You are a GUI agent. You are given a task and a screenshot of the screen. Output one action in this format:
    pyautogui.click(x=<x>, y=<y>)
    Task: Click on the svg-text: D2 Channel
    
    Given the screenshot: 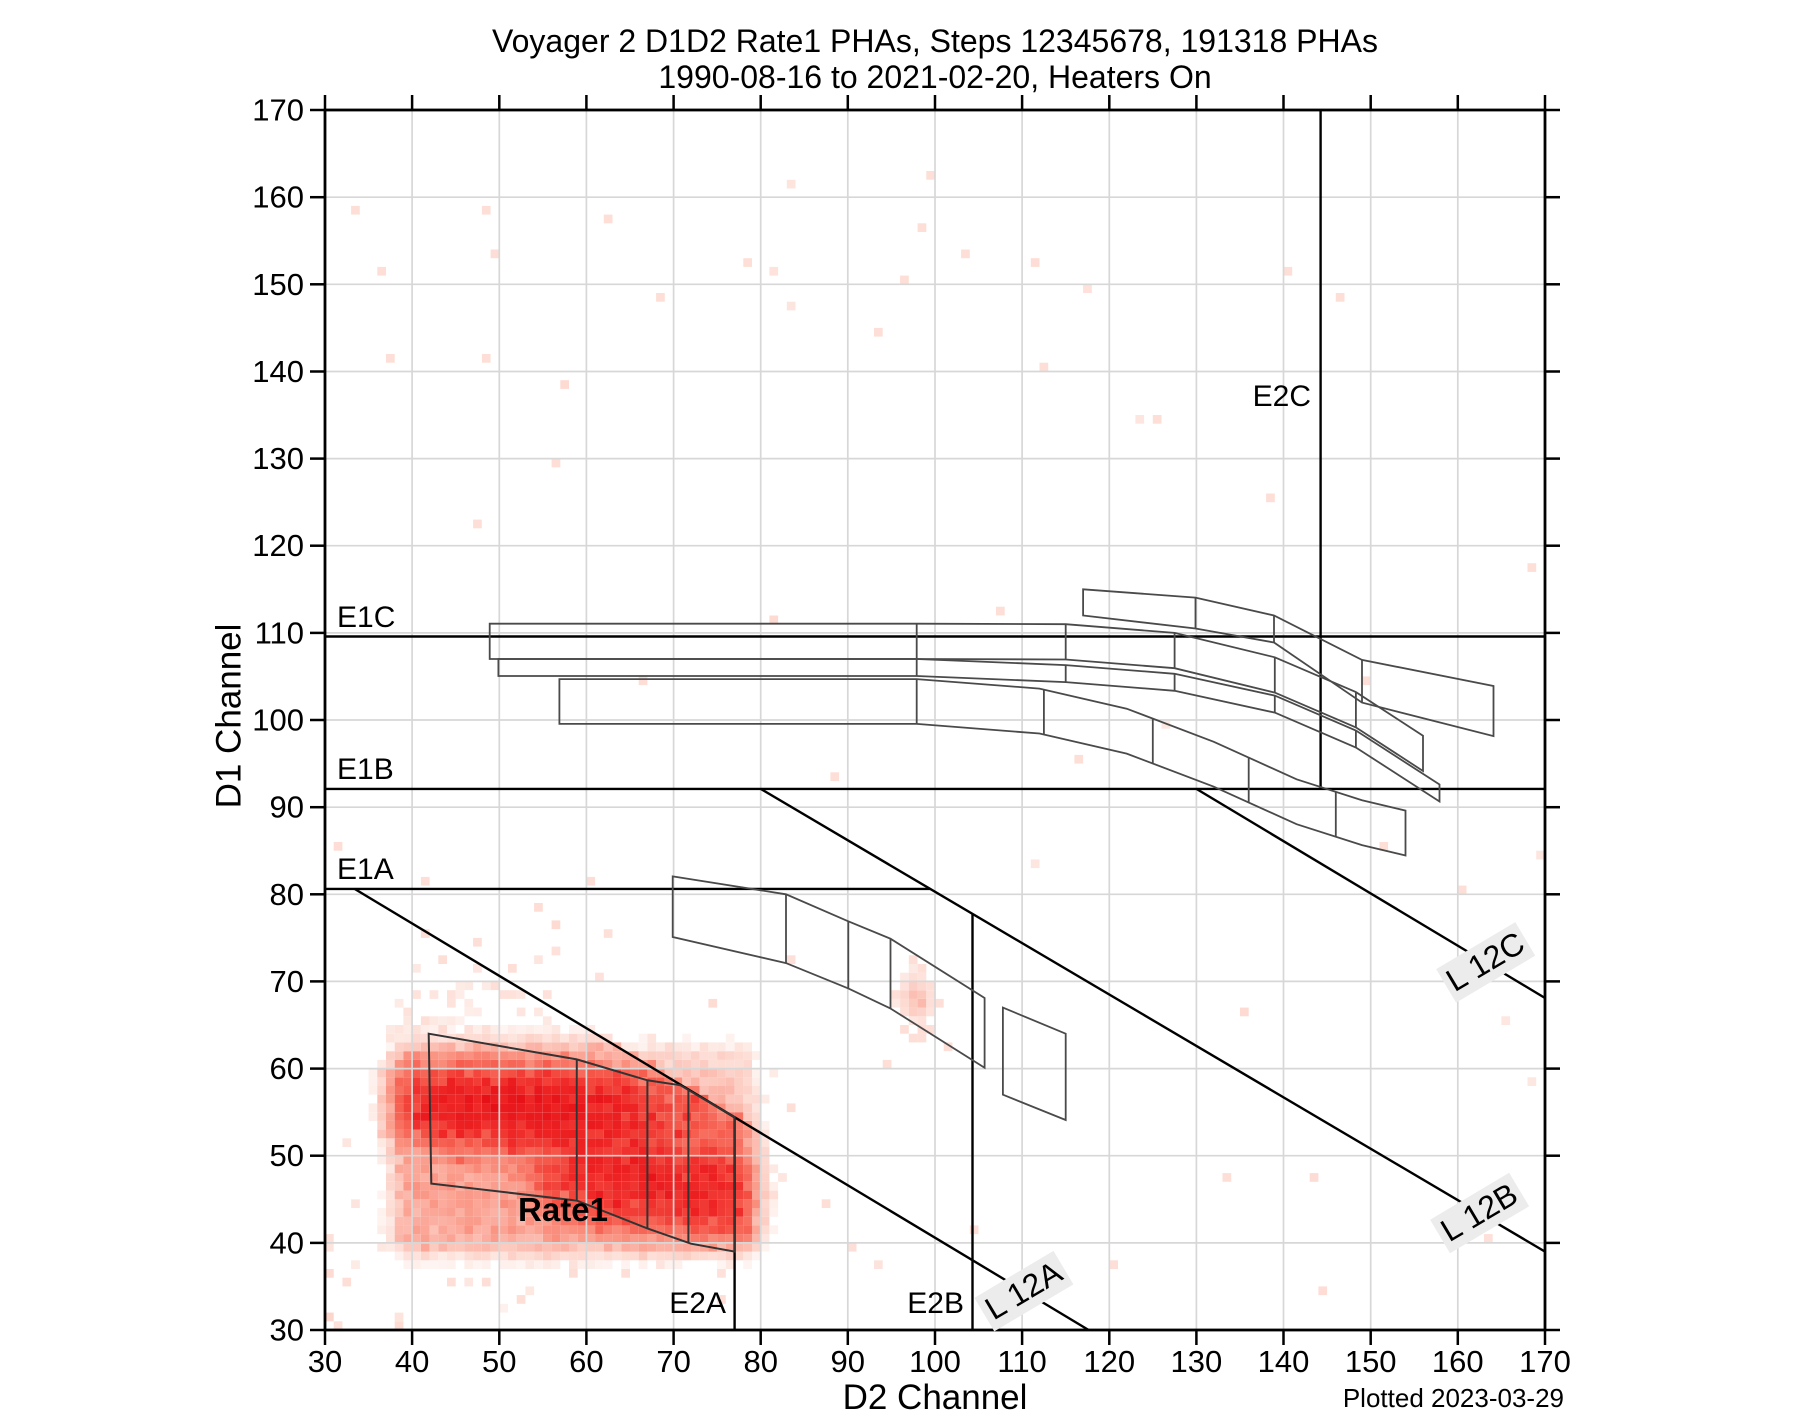 What is the action you would take?
    pyautogui.click(x=935, y=1397)
    